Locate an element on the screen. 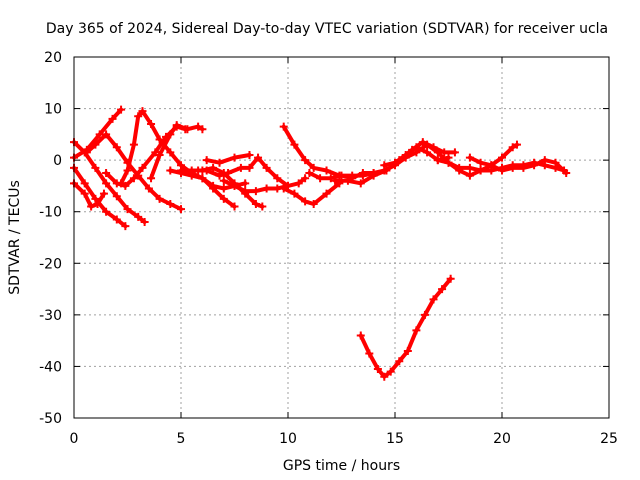 This screenshot has width=640, height=480. x-tick-label: 5 is located at coordinates (181, 439).